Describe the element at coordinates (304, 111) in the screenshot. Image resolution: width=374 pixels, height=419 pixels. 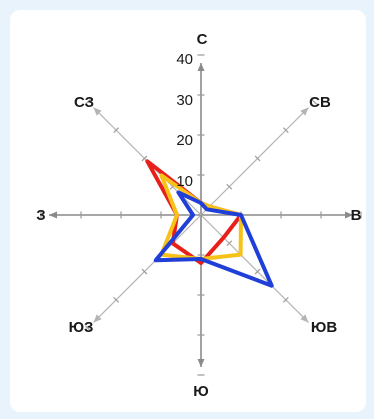
I see `axis-arrow-ne` at that location.